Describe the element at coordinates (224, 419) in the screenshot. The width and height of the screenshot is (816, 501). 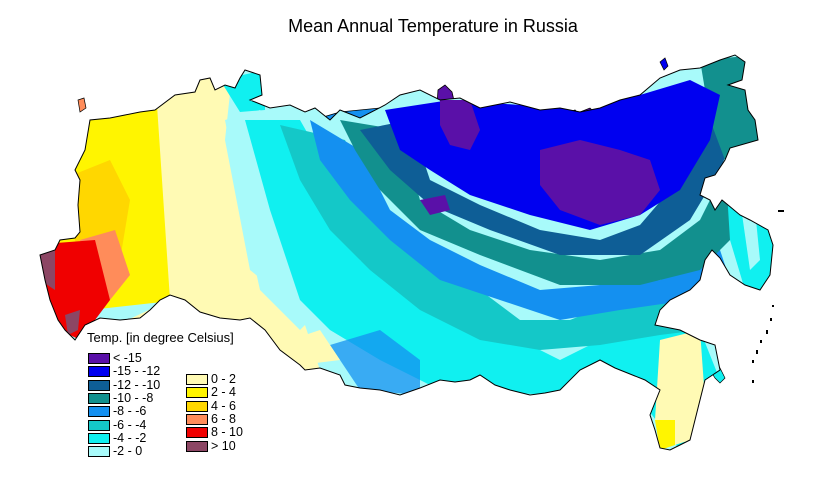
I see `legend-label: 6 - 8` at that location.